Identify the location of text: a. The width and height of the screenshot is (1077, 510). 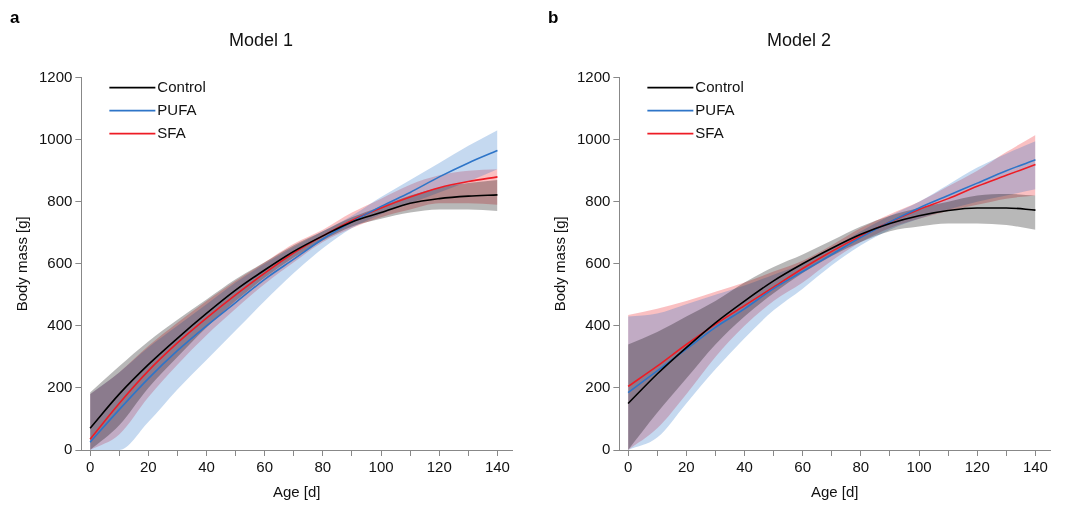
(15, 18).